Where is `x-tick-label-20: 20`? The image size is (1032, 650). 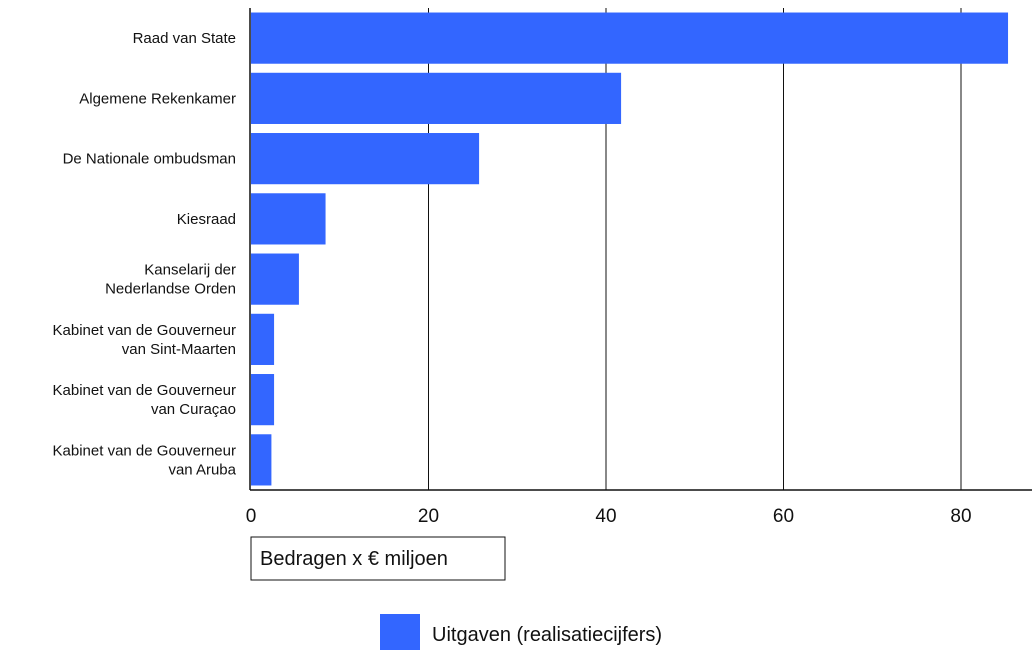 x-tick-label-20: 20 is located at coordinates (428, 516).